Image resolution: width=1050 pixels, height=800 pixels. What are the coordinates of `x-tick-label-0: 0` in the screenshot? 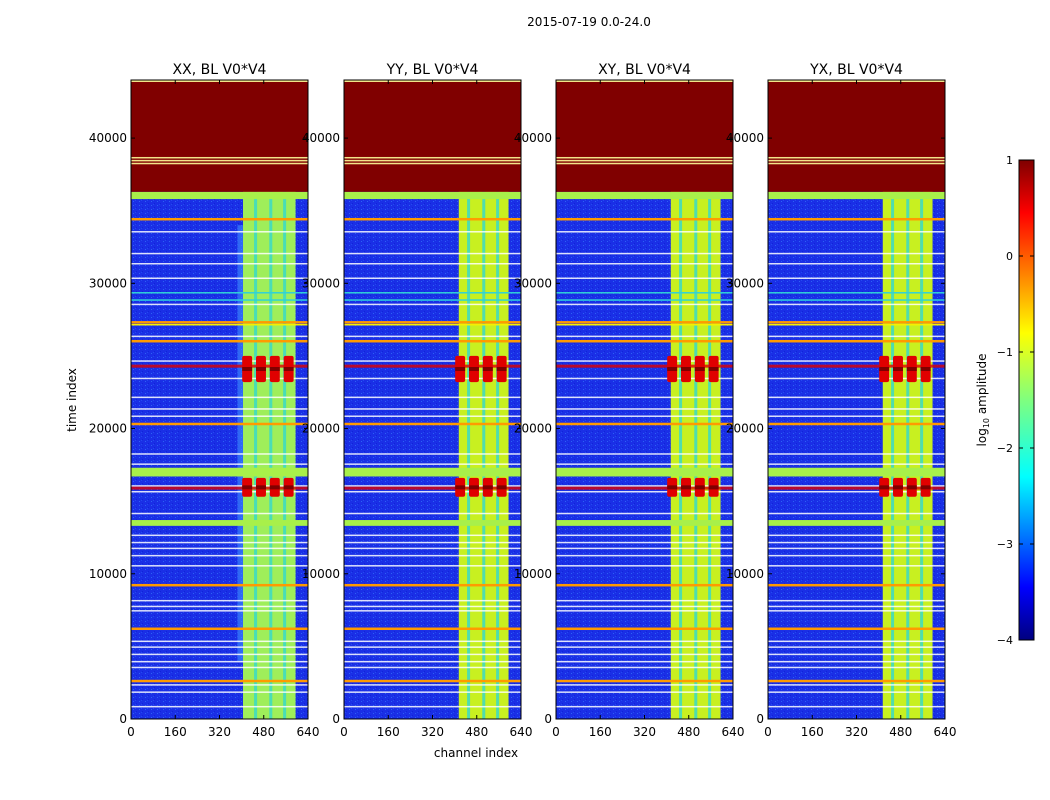 It's located at (131, 732).